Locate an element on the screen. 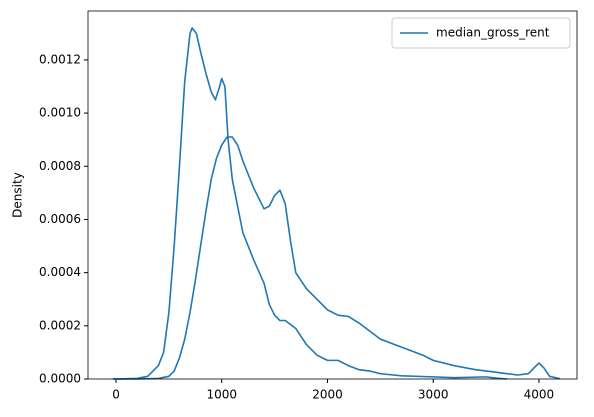 The width and height of the screenshot is (594, 417). y-tick-label: 0.0000 is located at coordinates (60, 379).